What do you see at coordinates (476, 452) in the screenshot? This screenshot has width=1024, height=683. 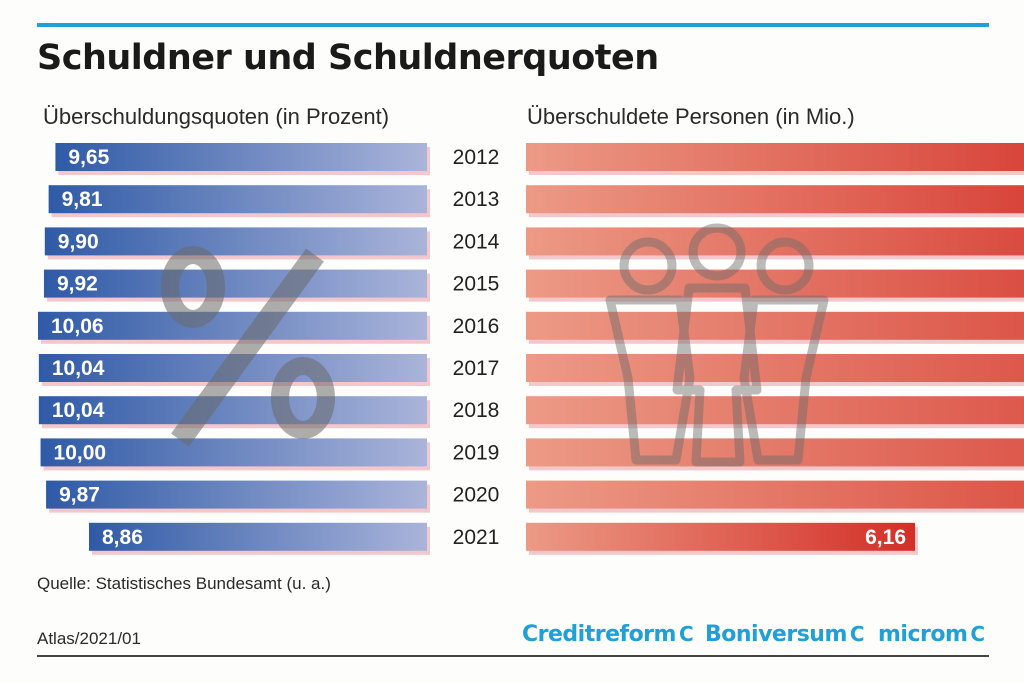 I see `year-label: 2019` at bounding box center [476, 452].